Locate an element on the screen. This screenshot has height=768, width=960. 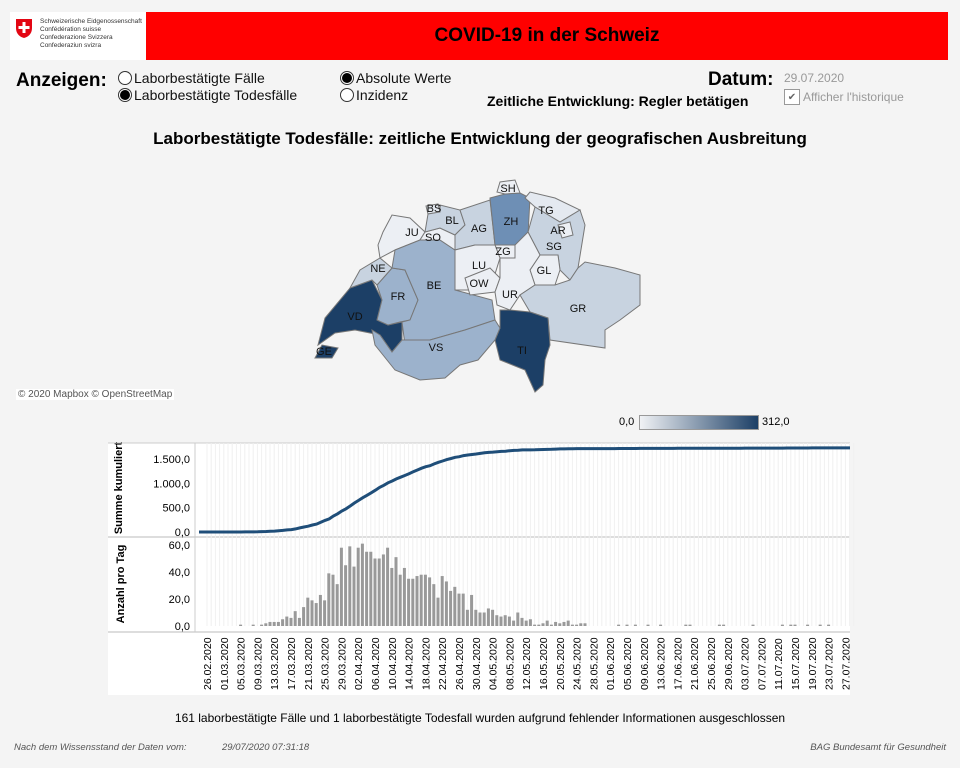
map-attribution: © 2020 Mapbox © OpenStreetMap is located at coordinates (95, 394).